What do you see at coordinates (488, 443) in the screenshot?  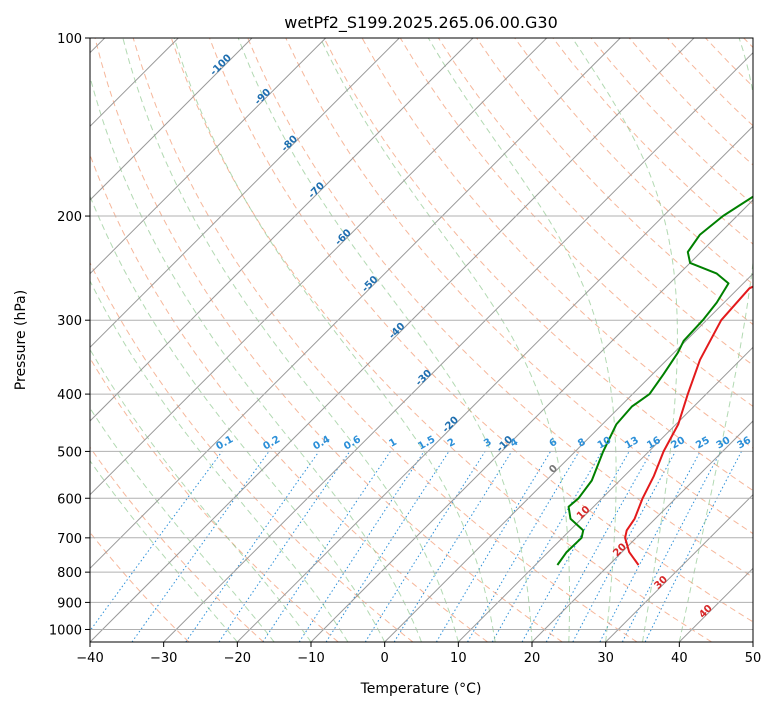 I see `mixing-ratio-label: 3` at bounding box center [488, 443].